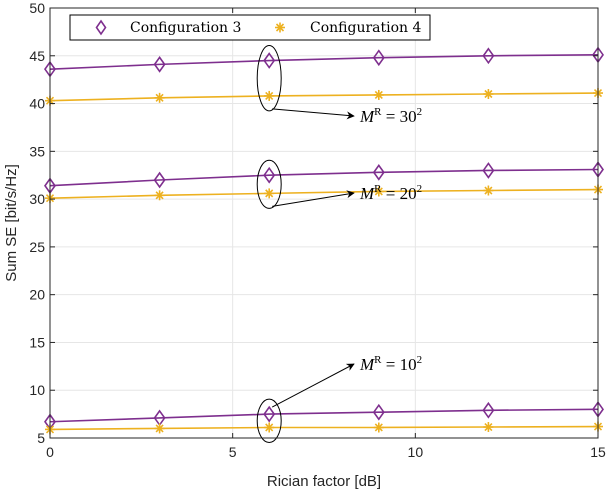 The height and width of the screenshot is (497, 610). Describe the element at coordinates (598, 452) in the screenshot. I see `x-tick-label: 15` at that location.